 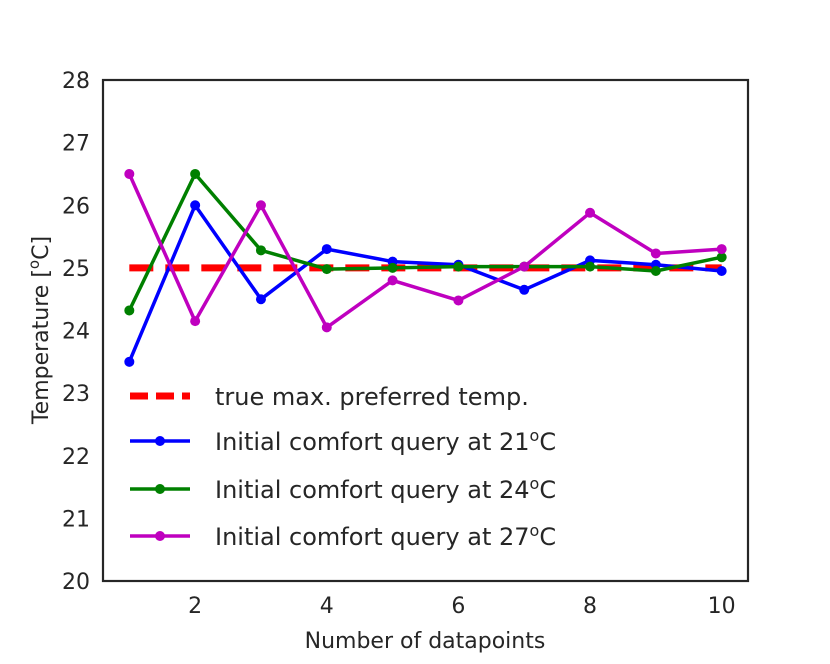 I want to click on x-tick-label: 2, so click(x=195, y=606).